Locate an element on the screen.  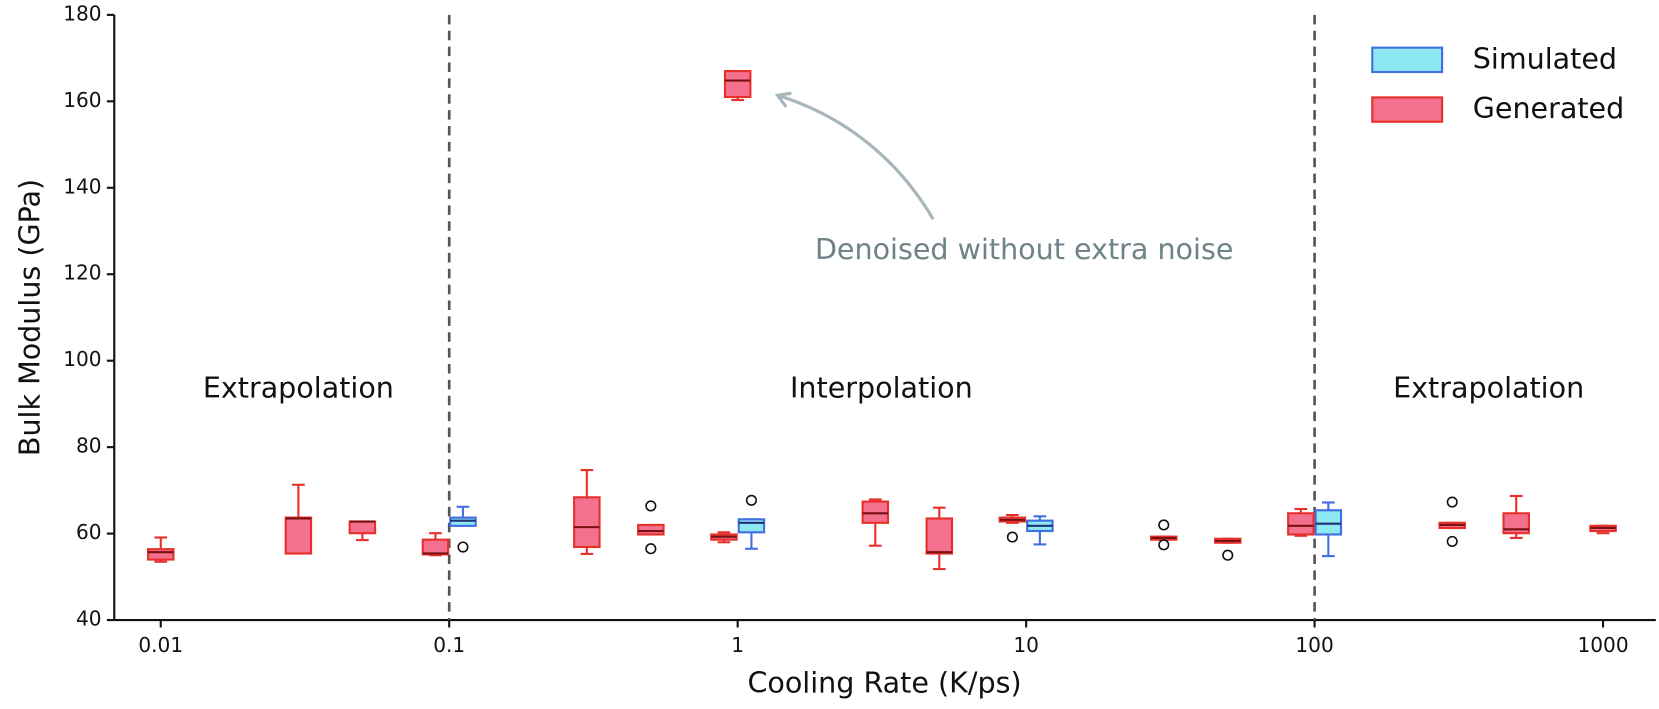
y-tick-label: 100 is located at coordinates (82, 359).